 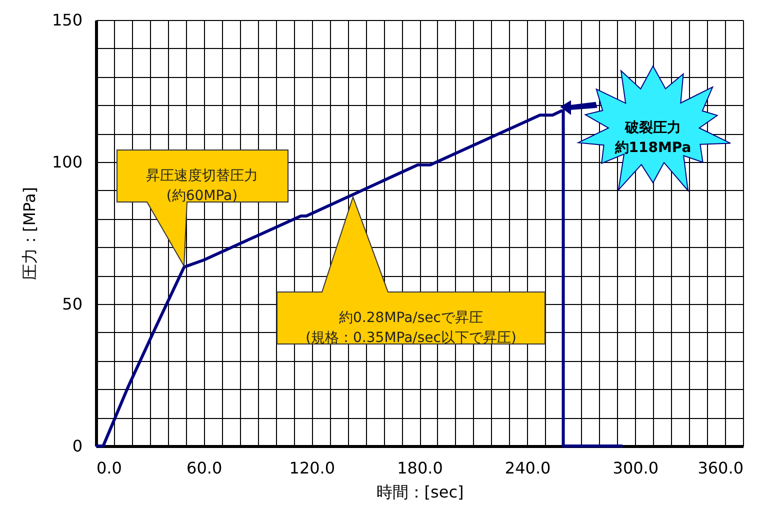 What do you see at coordinates (77, 446) in the screenshot?
I see `y-tick-label: 0` at bounding box center [77, 446].